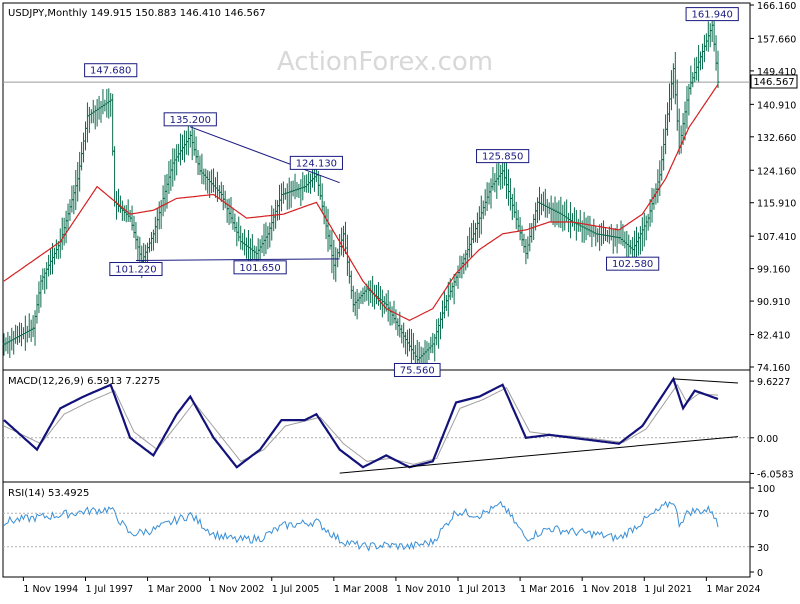 The image size is (800, 604). What do you see at coordinates (361, 589) in the screenshot?
I see `x-axis-label: 1 Mar 2008` at bounding box center [361, 589].